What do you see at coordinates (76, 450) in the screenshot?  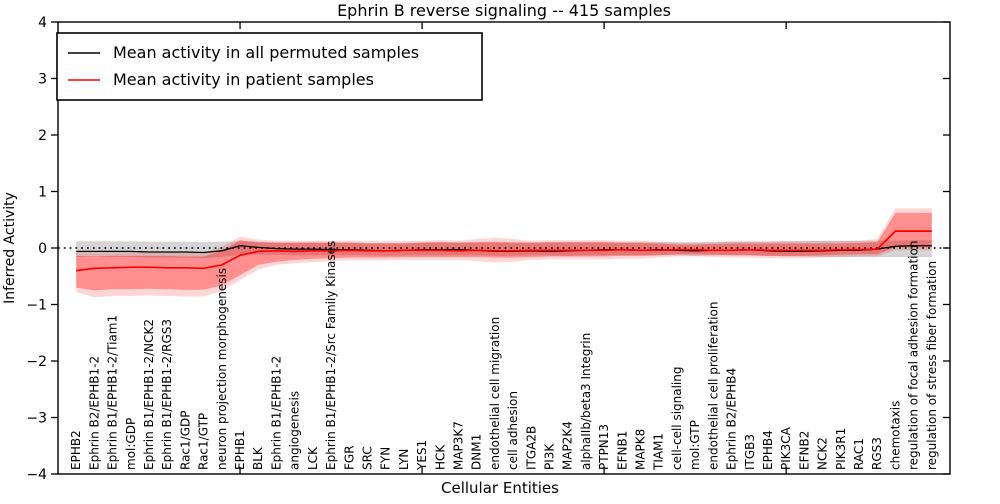 I see `x-category-label: EPHB2` at bounding box center [76, 450].